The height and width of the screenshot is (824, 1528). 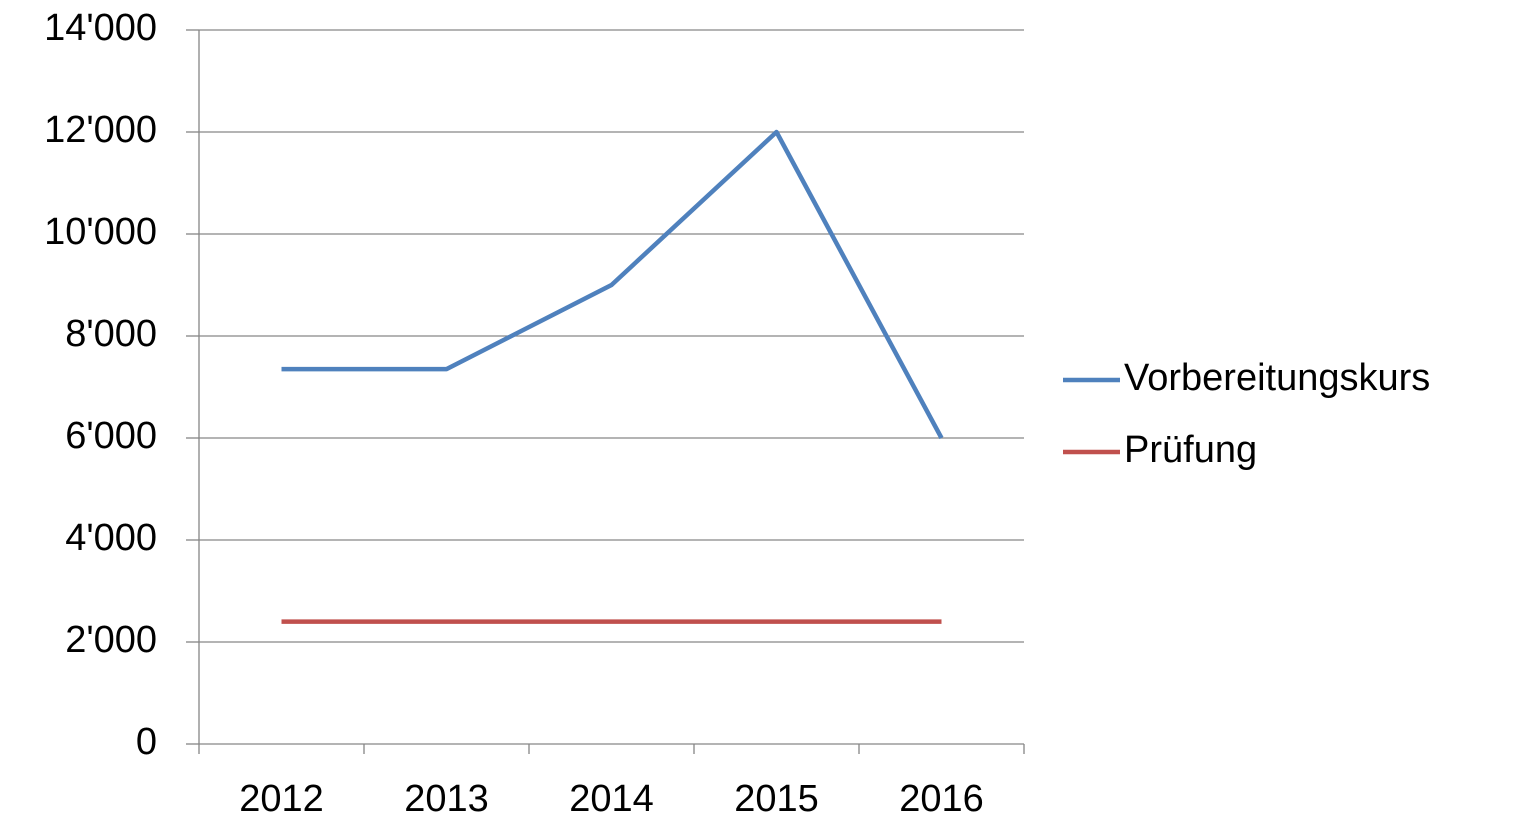 I want to click on y-tick-label: 14'000, so click(x=100, y=28).